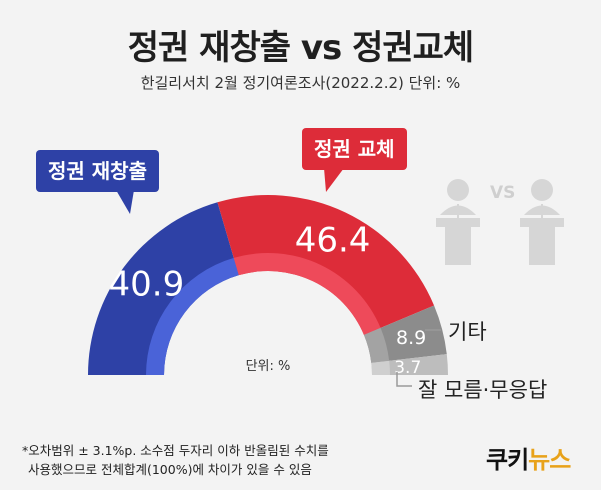 This screenshot has height=490, width=601. I want to click on slice-other-inner-band, so click(376, 345).